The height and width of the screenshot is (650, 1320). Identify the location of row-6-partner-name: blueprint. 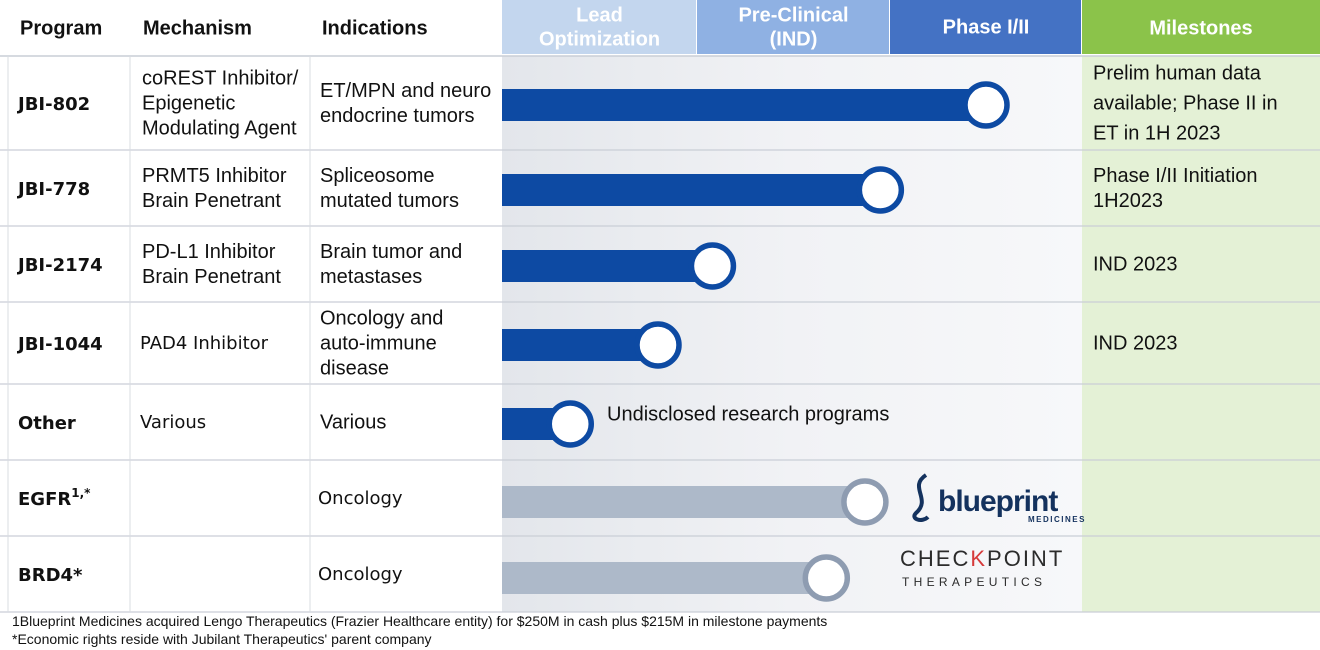
(998, 501).